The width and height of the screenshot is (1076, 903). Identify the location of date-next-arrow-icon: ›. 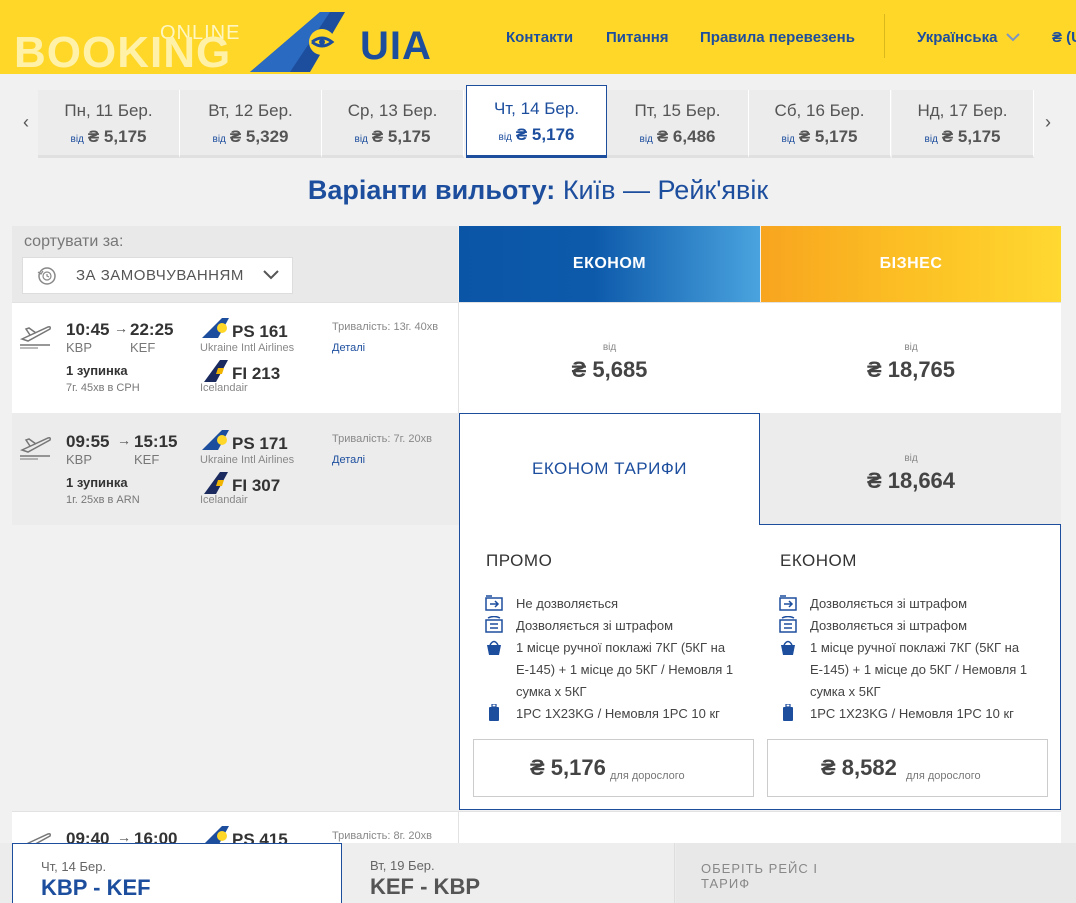
(1048, 122).